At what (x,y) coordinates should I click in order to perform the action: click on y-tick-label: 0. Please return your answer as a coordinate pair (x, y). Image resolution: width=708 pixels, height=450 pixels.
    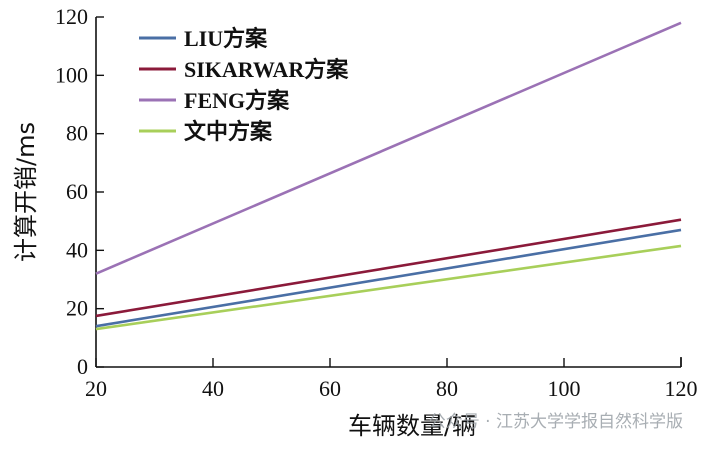
    Looking at the image, I should click on (82, 366).